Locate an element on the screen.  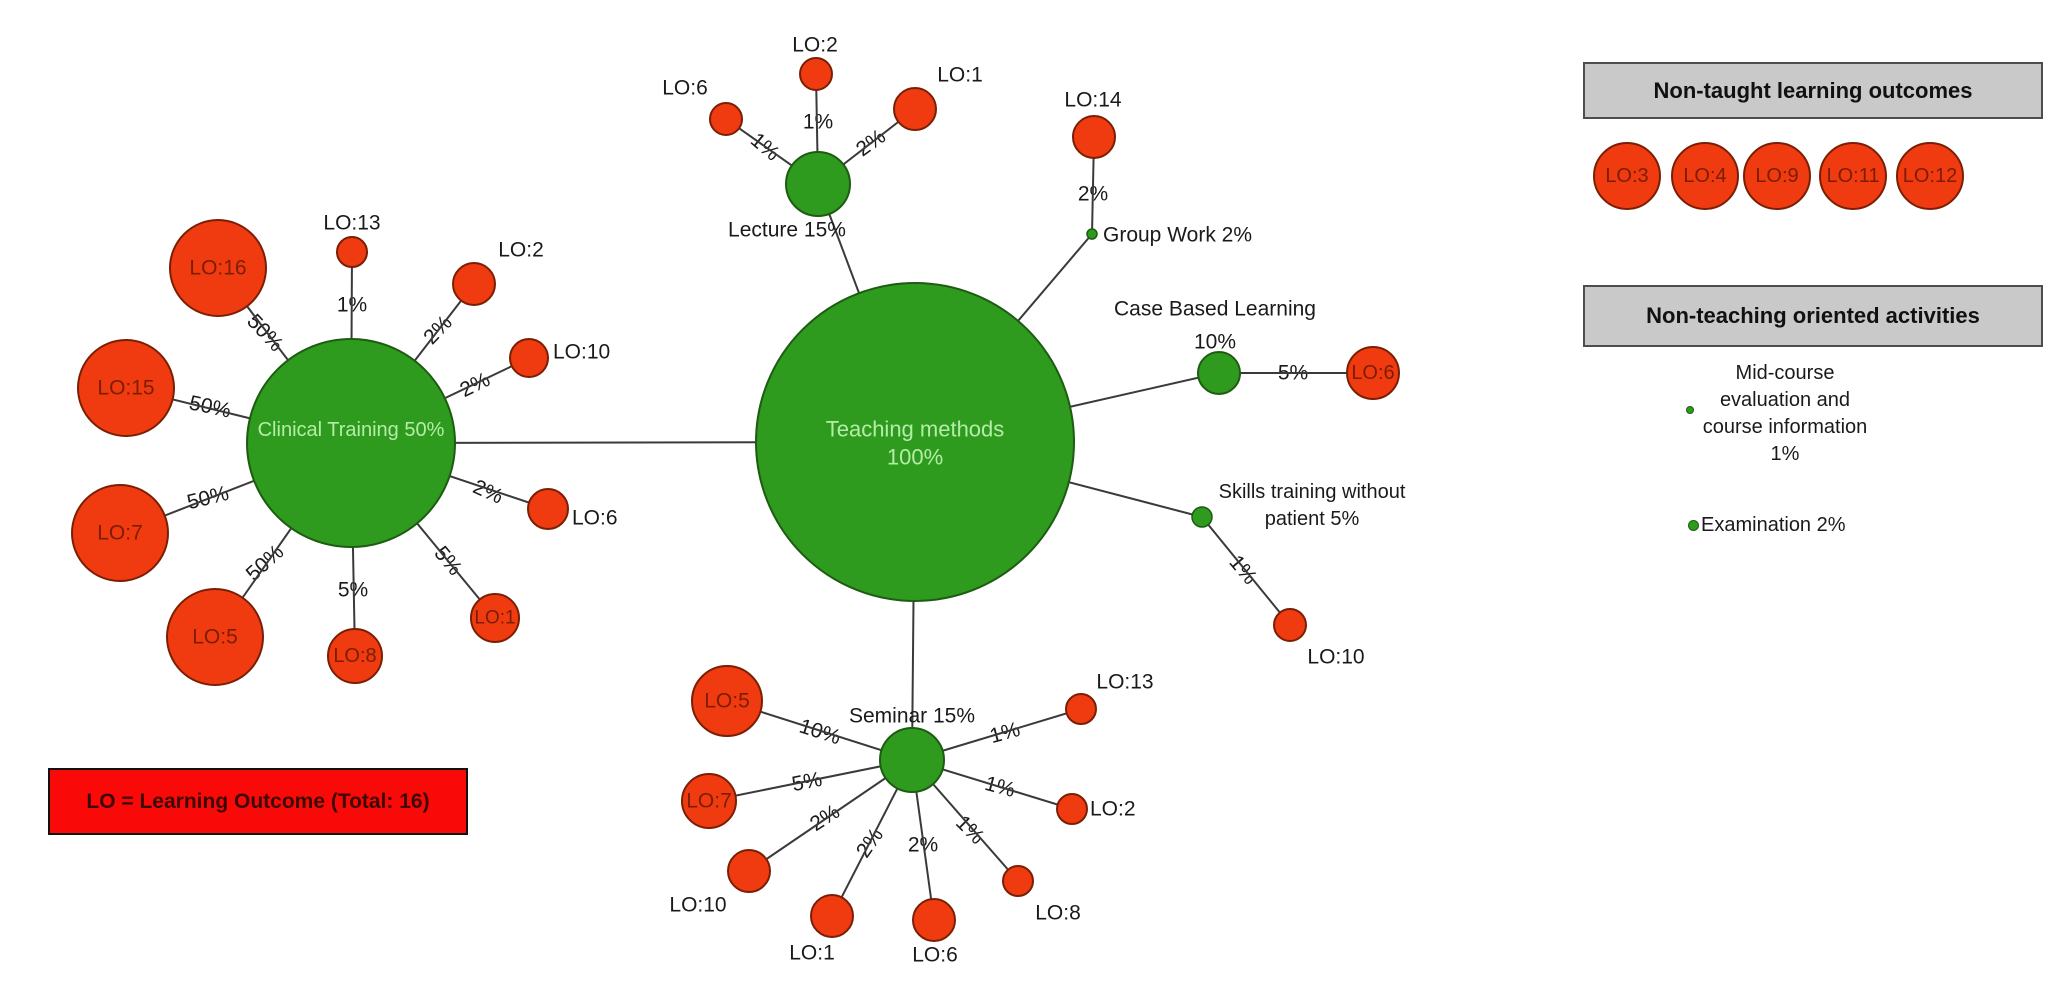
node-label-c5: LO:5 is located at coordinates (215, 637).